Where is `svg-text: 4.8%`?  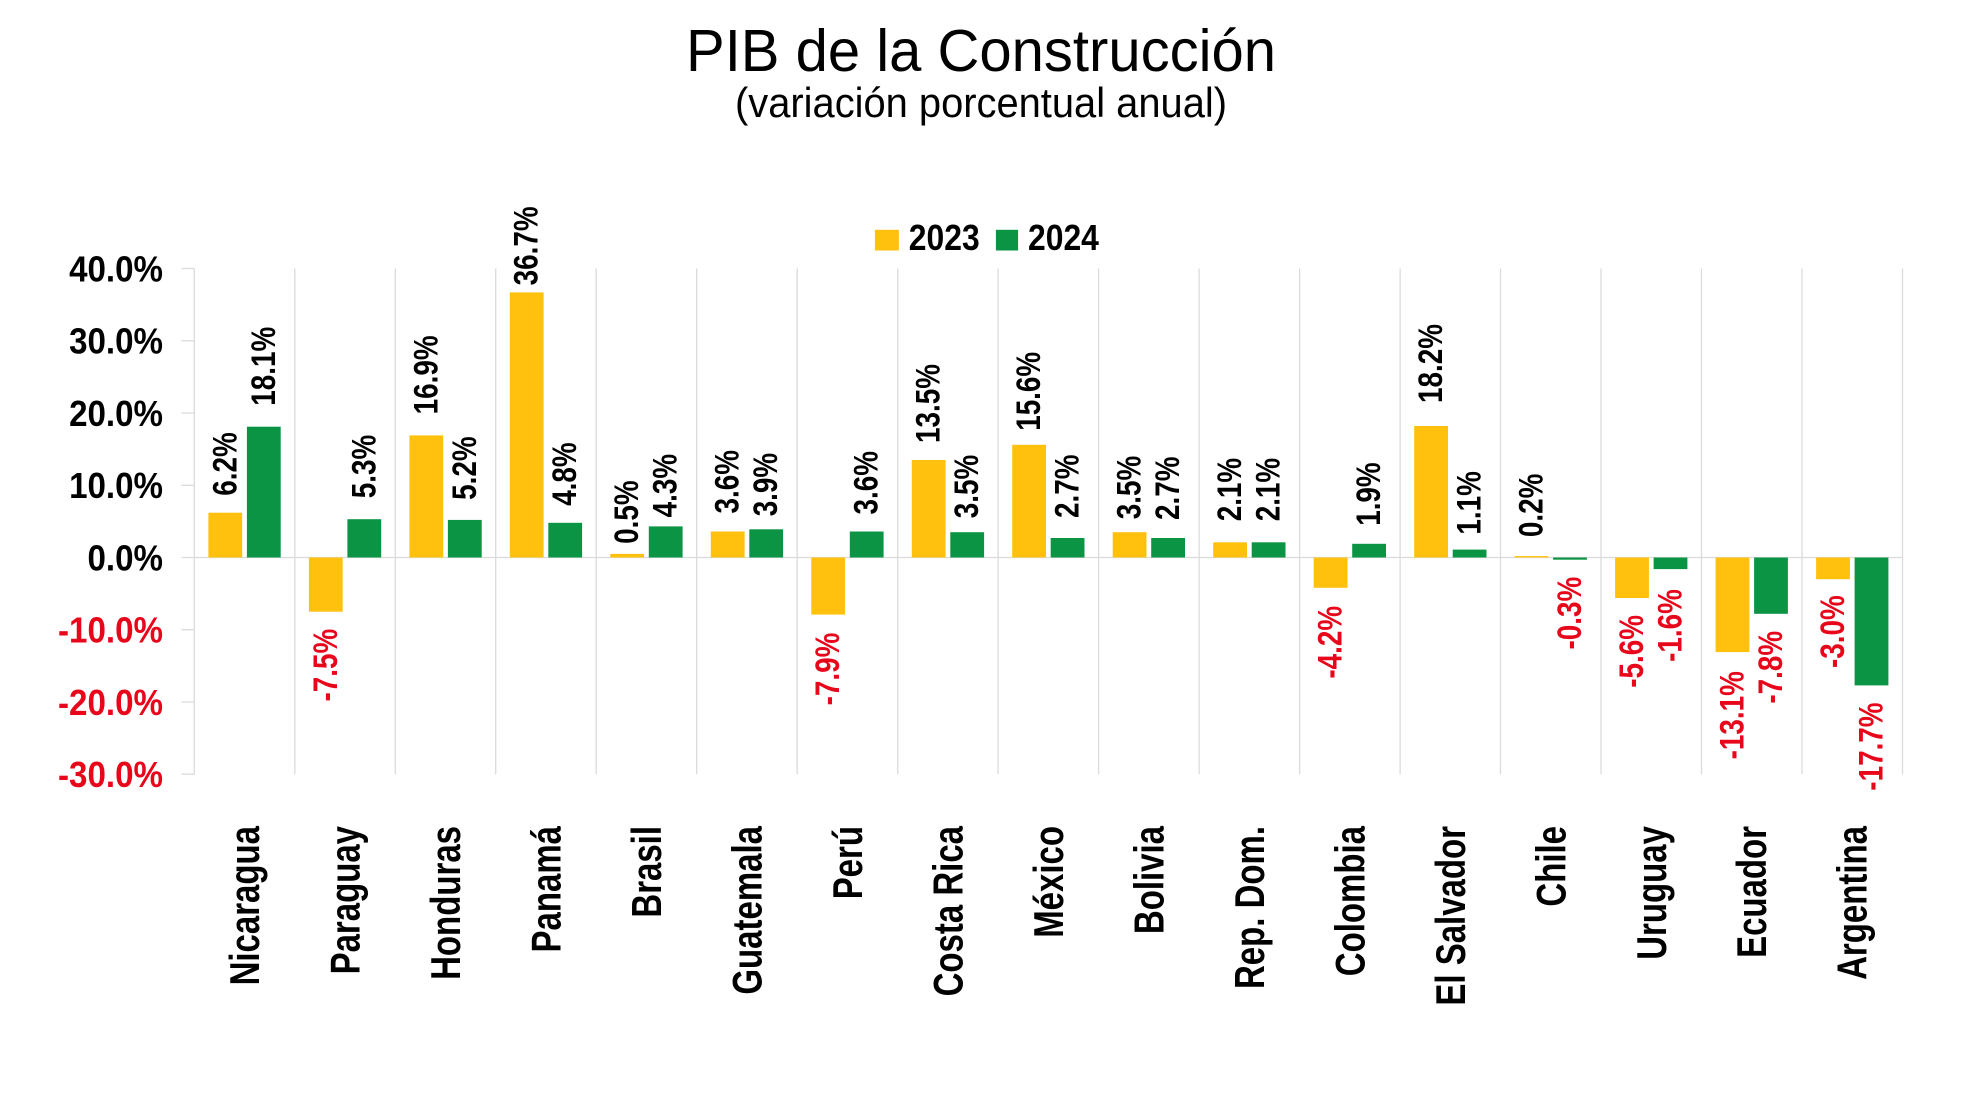
svg-text: 4.8% is located at coordinates (565, 474).